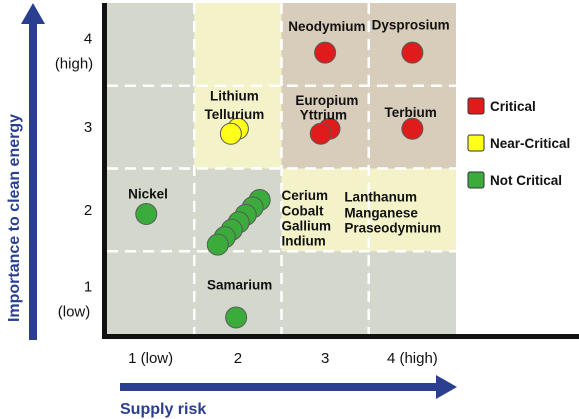 The width and height of the screenshot is (579, 419). What do you see at coordinates (33, 13) in the screenshot?
I see `y-axis-arrow-head` at bounding box center [33, 13].